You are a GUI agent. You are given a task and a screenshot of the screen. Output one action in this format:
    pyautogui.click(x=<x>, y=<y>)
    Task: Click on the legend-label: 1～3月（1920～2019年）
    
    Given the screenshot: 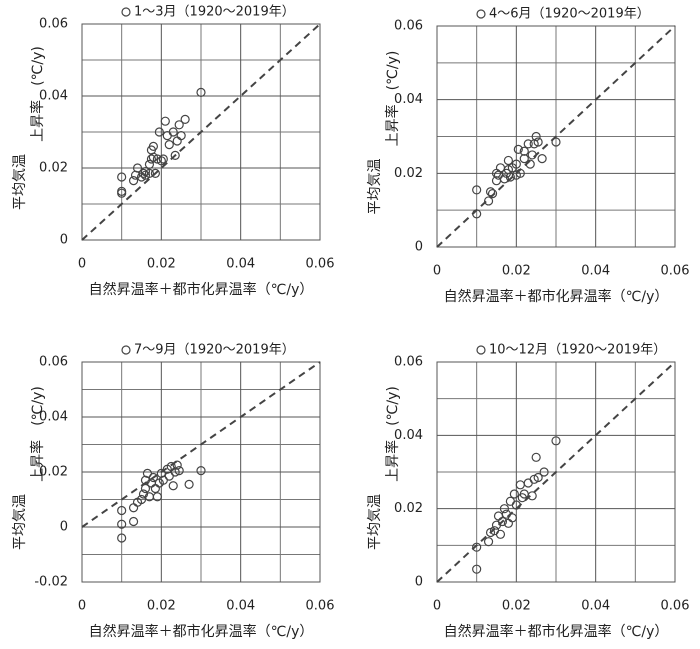 What is the action you would take?
    pyautogui.click(x=214, y=12)
    